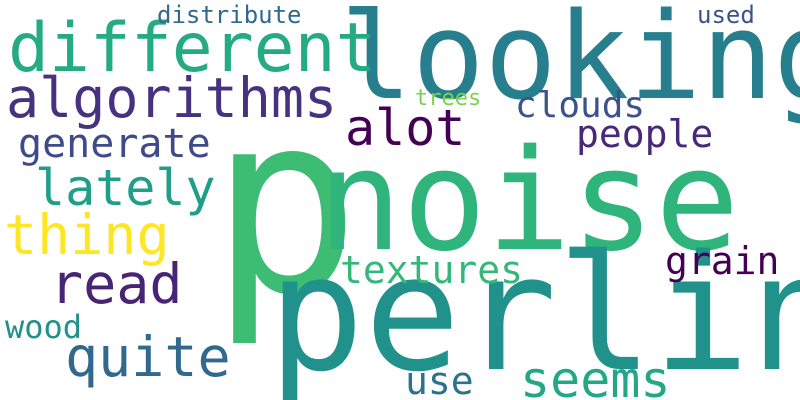 This screenshot has height=400, width=800. What do you see at coordinates (448, 98) in the screenshot?
I see `word-trees: trees` at bounding box center [448, 98].